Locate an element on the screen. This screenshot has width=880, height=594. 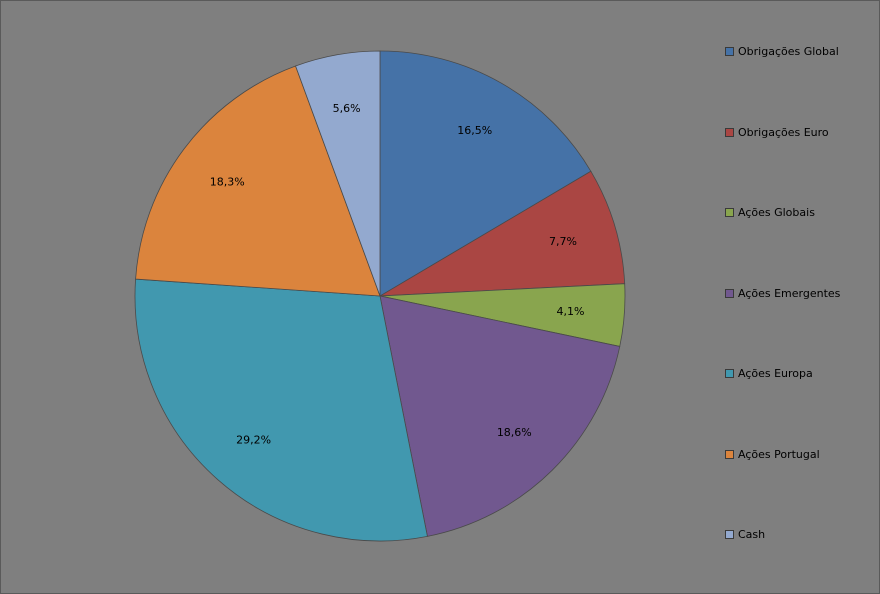
slice-data-label: 7,7% is located at coordinates (563, 241).